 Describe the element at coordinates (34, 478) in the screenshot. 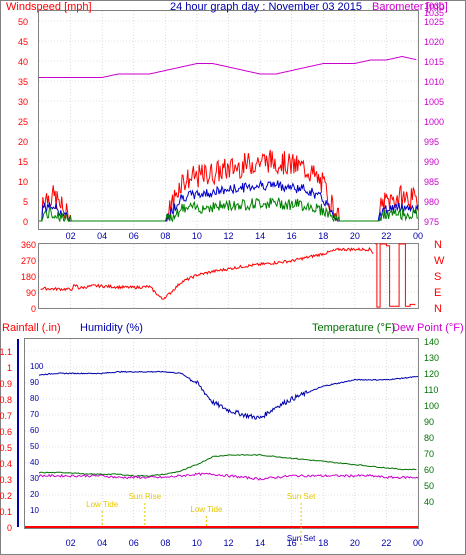

I see `humidity-tick-label: 30` at that location.